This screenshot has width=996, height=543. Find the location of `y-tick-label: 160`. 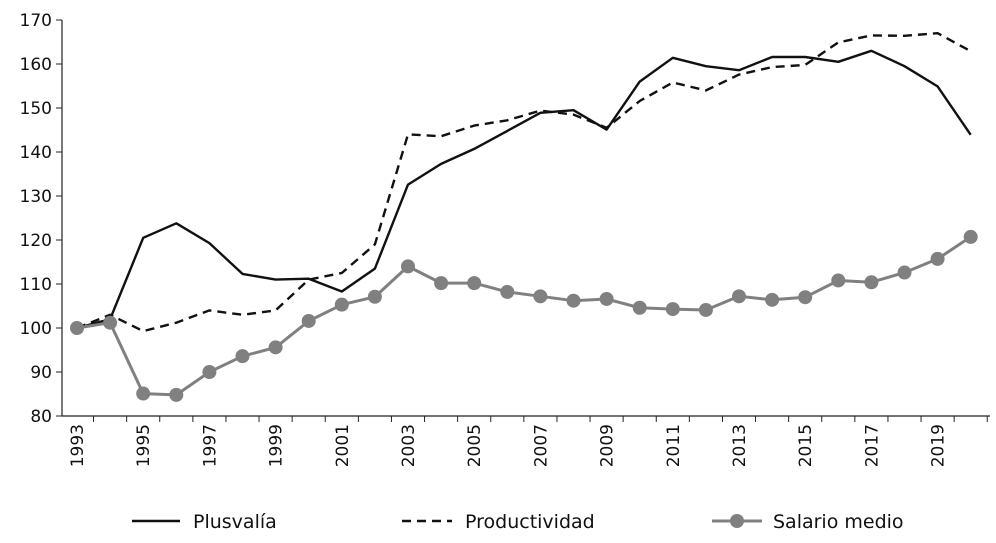

y-tick-label: 160 is located at coordinates (36, 65).